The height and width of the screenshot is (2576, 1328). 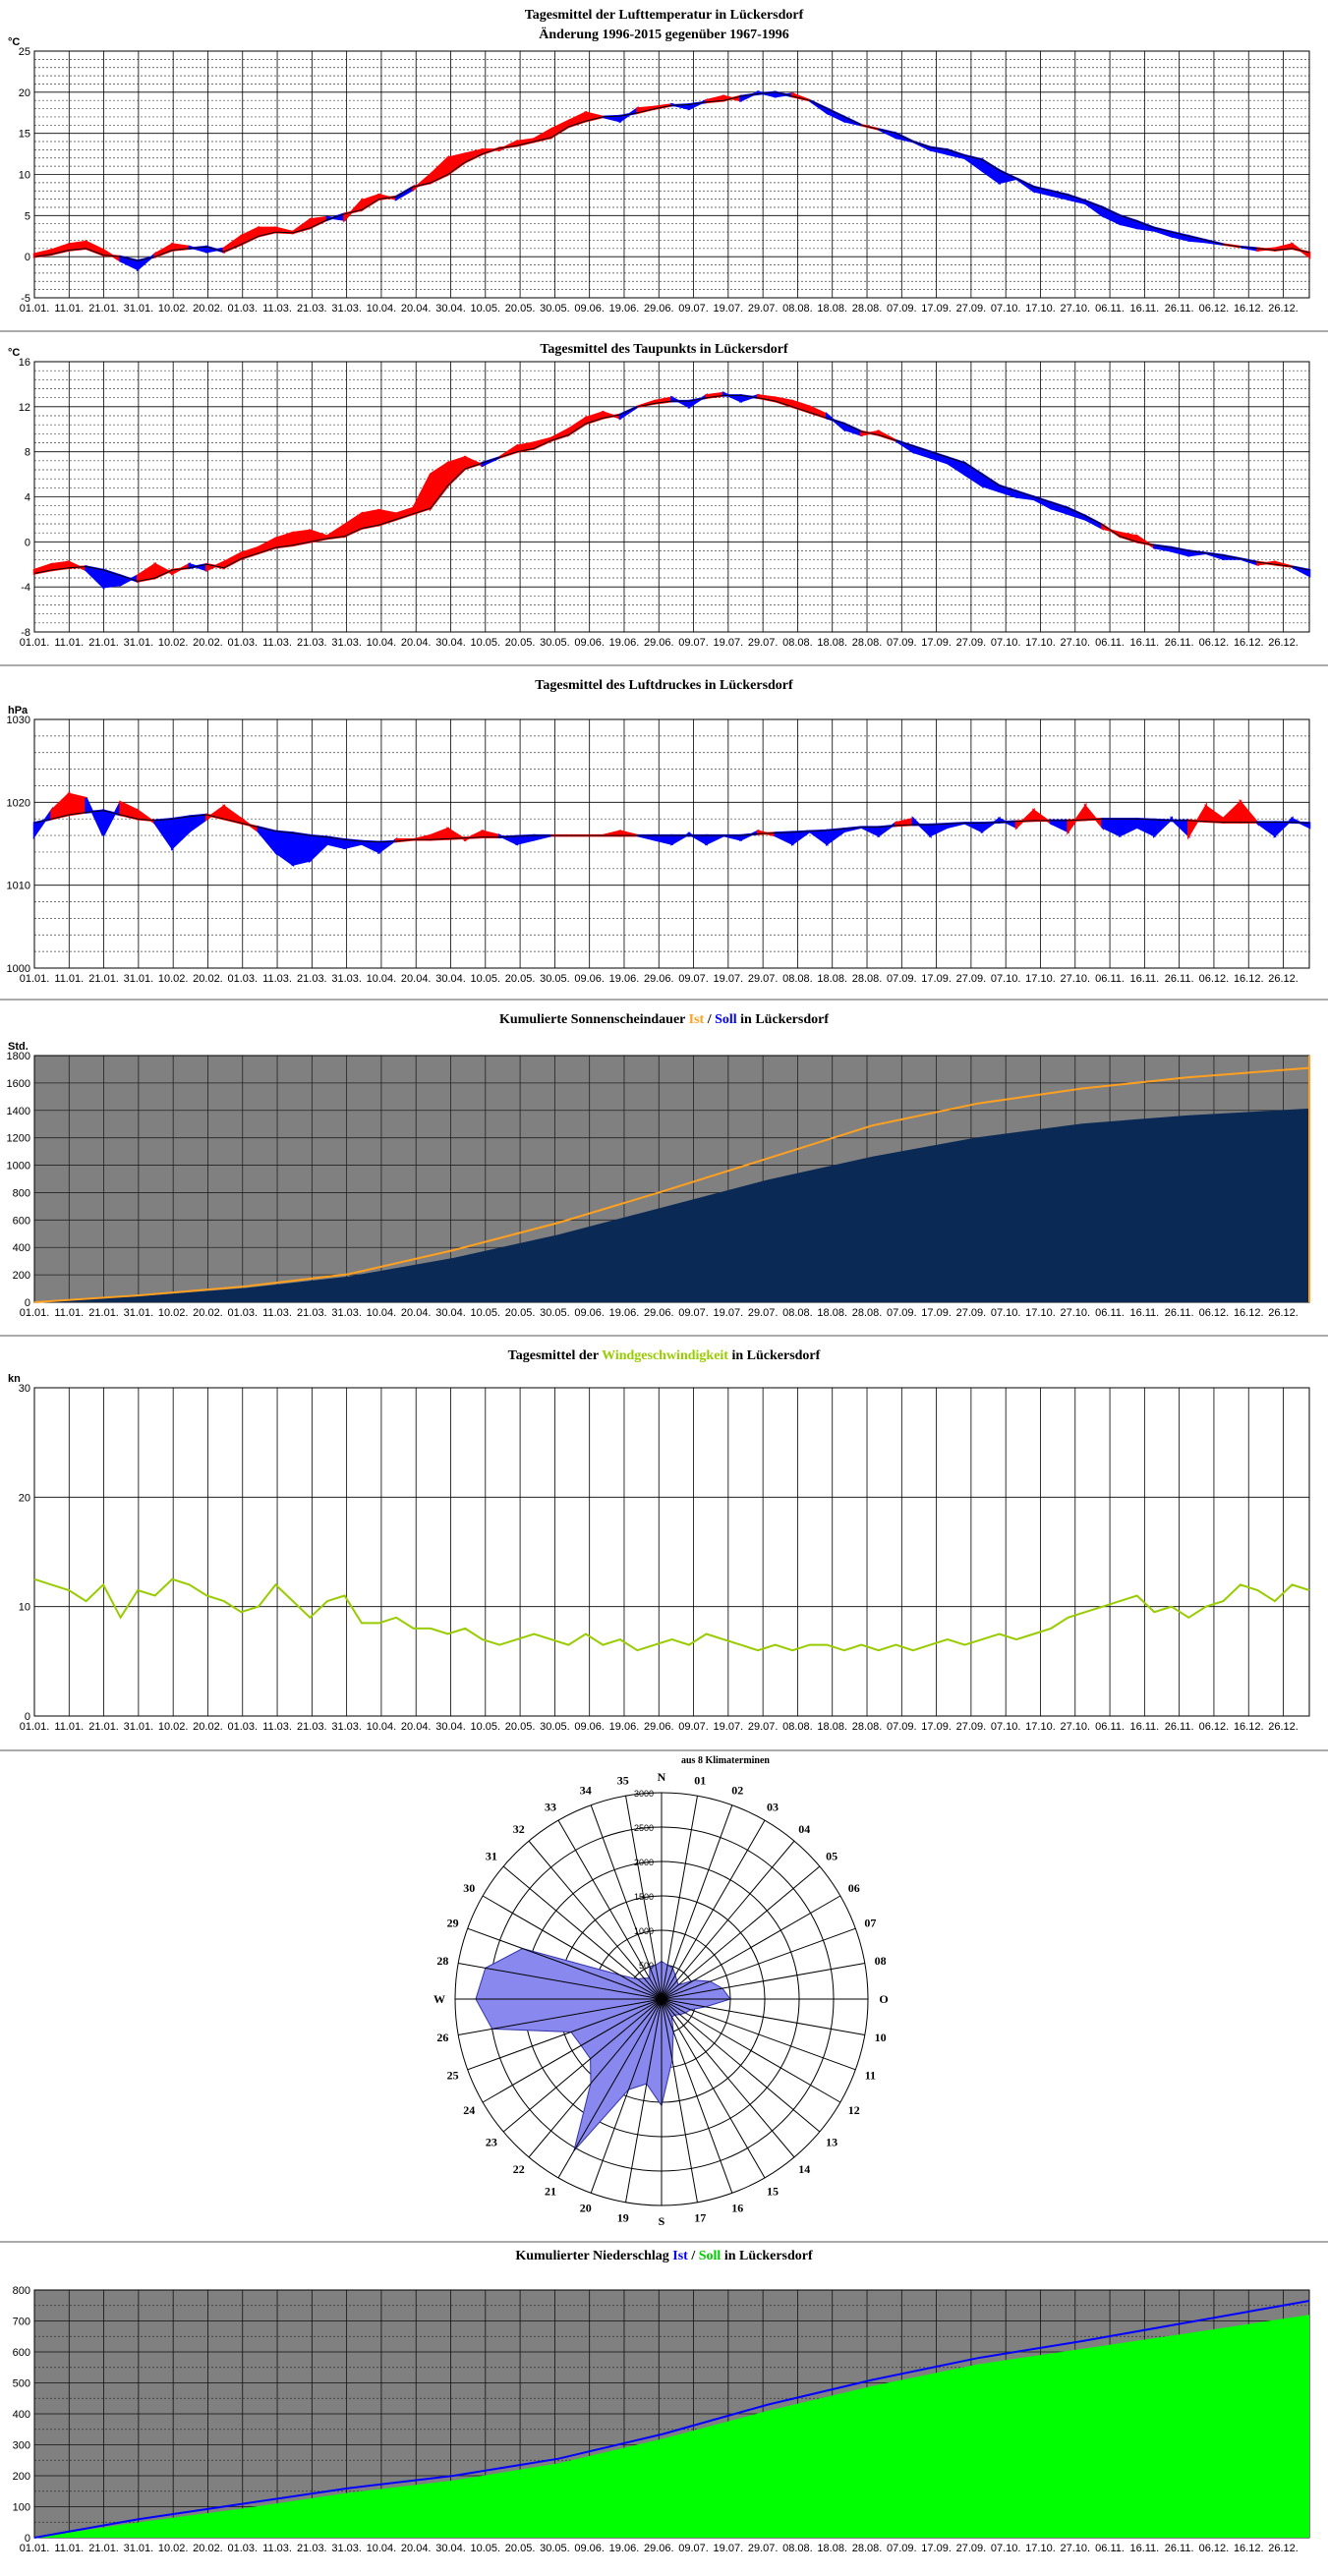 I want to click on x-tick-label: 17.10., so click(x=1040, y=643).